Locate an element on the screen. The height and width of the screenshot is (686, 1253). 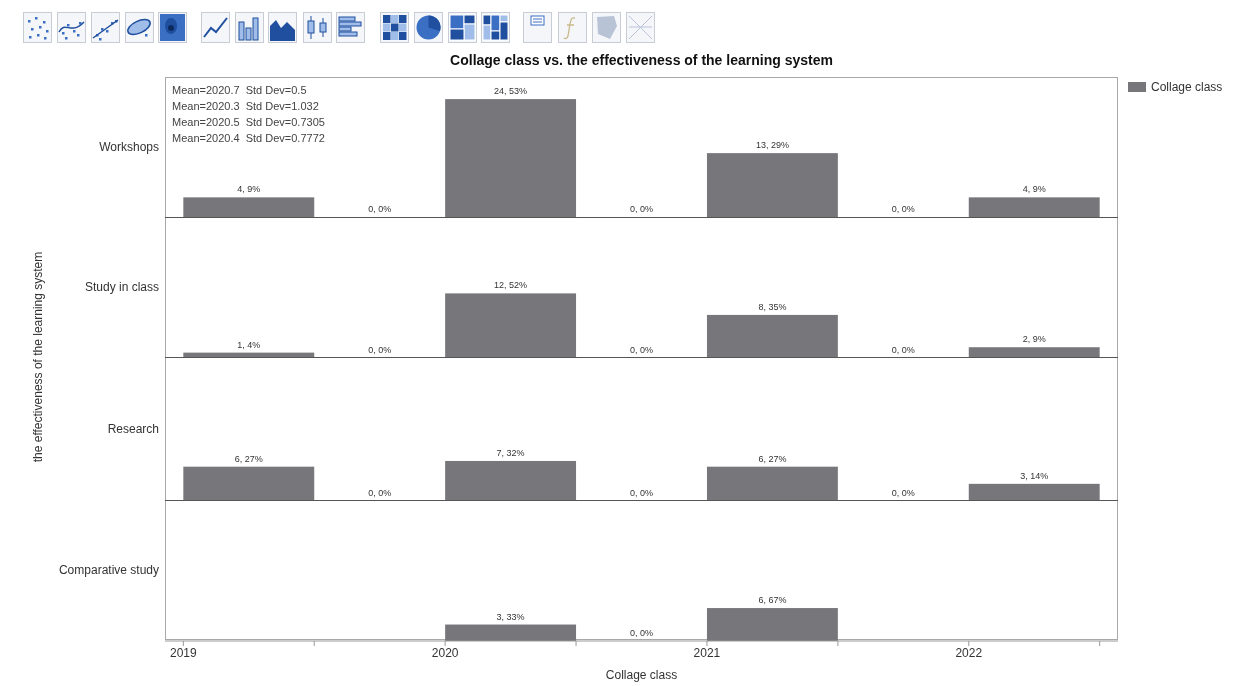
legend-label: Collage class is located at coordinates (1186, 87).